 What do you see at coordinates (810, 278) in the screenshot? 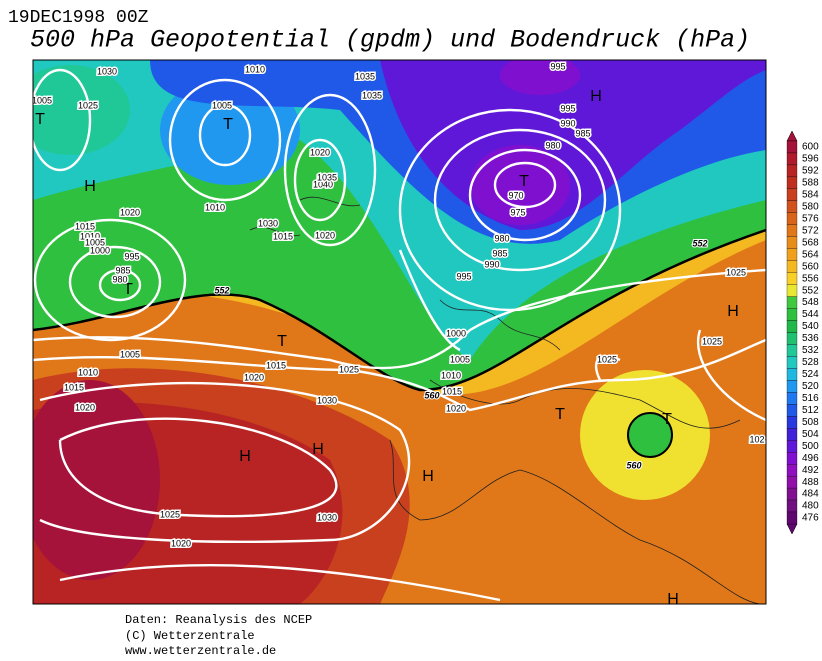
I see `colorbar-label: 556` at bounding box center [810, 278].